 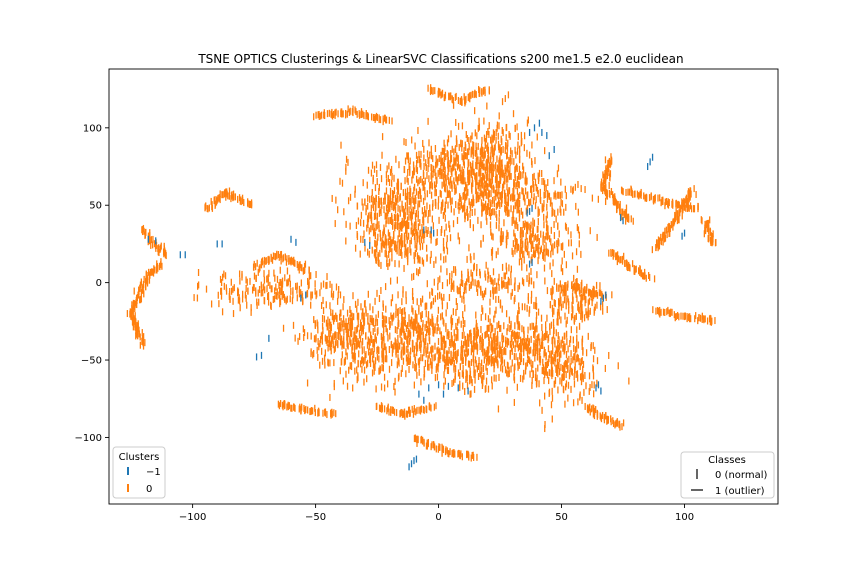 I want to click on x-tick-label: −100, so click(x=192, y=517).